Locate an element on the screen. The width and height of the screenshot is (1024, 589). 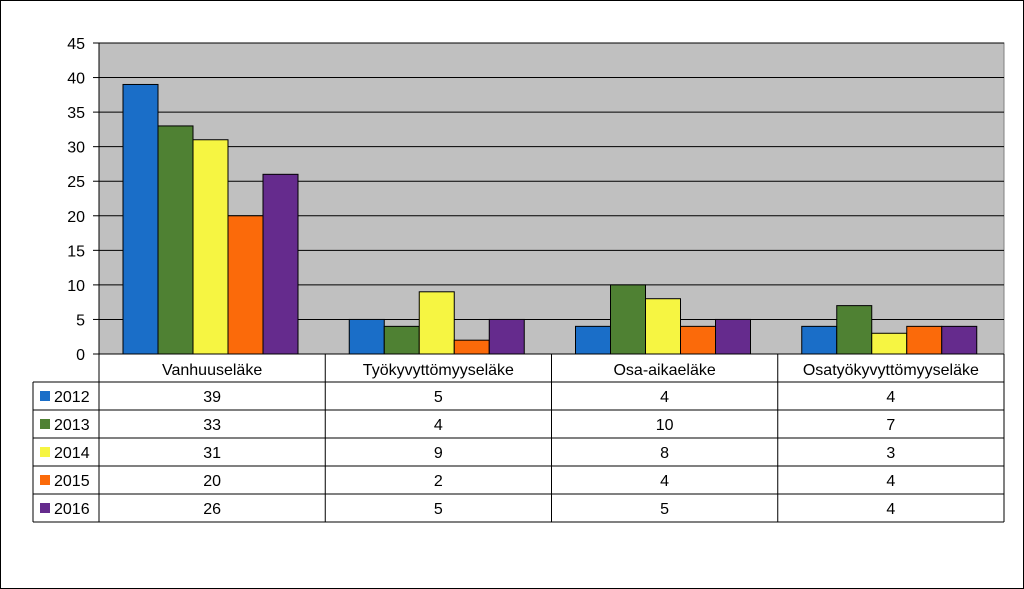
data-label: 2 is located at coordinates (438, 481).